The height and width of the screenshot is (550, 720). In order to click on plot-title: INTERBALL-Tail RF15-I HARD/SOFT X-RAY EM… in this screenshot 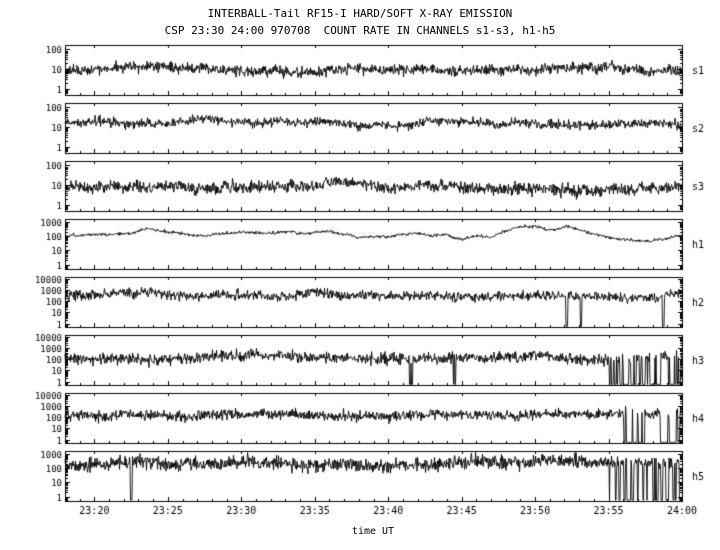, I will do `click(360, 13)`.